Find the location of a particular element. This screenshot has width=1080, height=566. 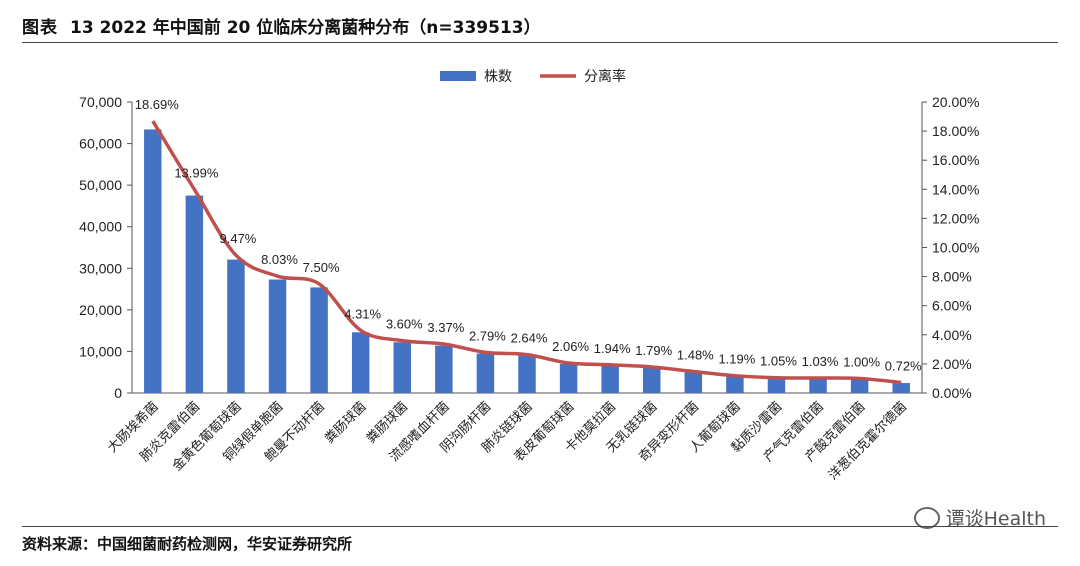

left-tick-label: 30,000 is located at coordinates (100, 268).